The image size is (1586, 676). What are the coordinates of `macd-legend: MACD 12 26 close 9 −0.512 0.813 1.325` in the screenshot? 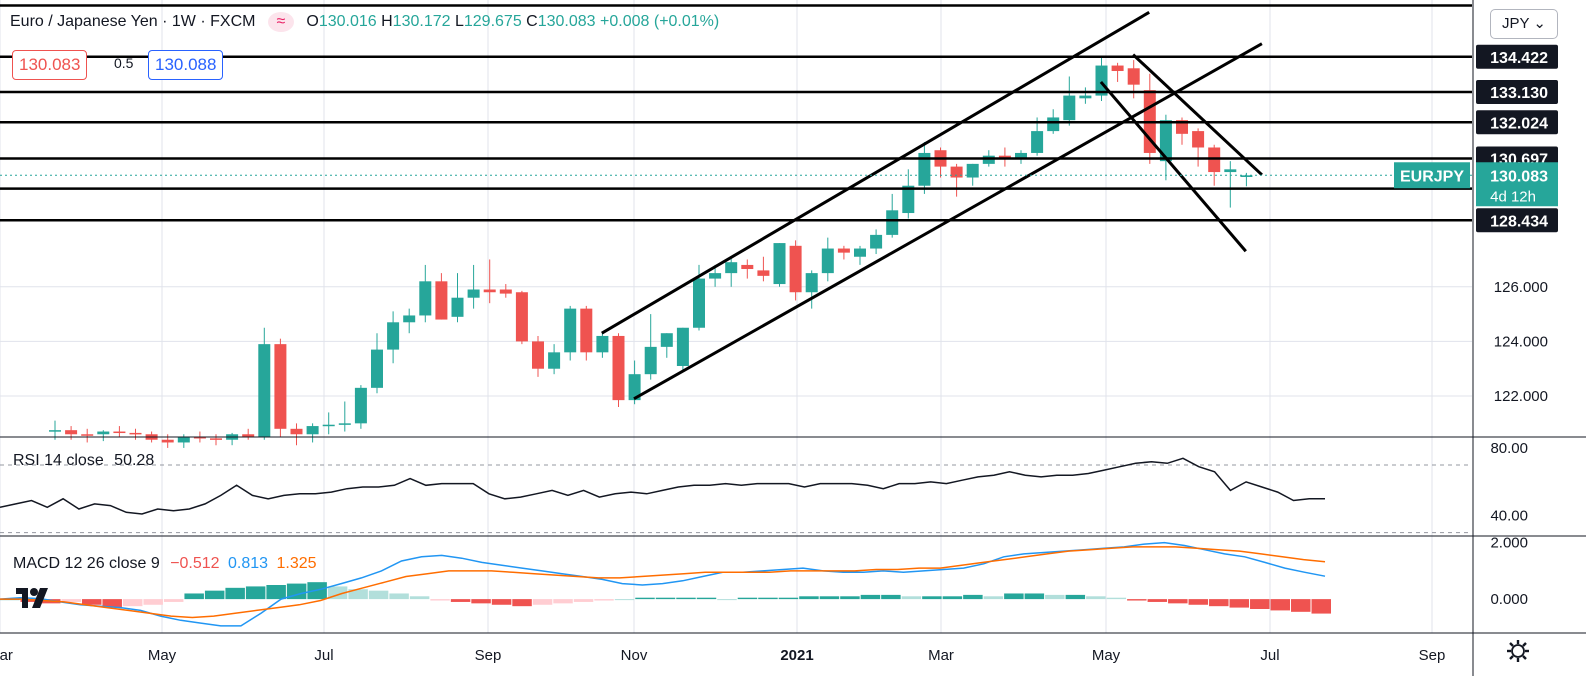 It's located at (165, 564).